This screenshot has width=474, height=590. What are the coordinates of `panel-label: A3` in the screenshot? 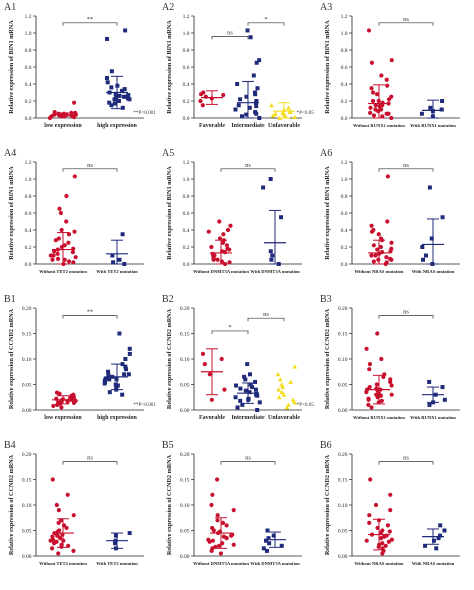 It's located at (326, 7).